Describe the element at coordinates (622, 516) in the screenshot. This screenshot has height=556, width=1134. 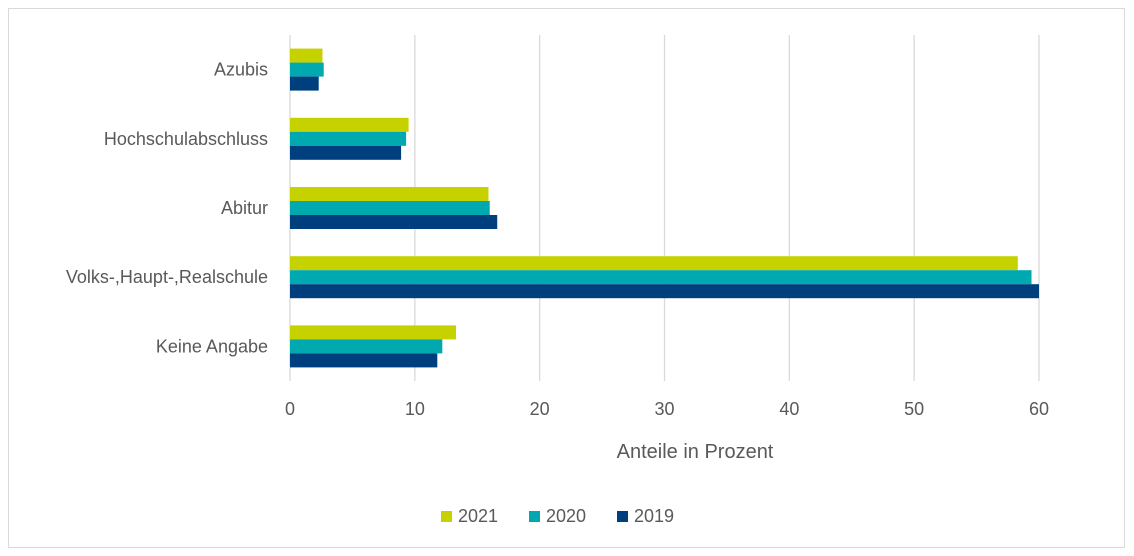
I see `legend-swatch-2019` at that location.